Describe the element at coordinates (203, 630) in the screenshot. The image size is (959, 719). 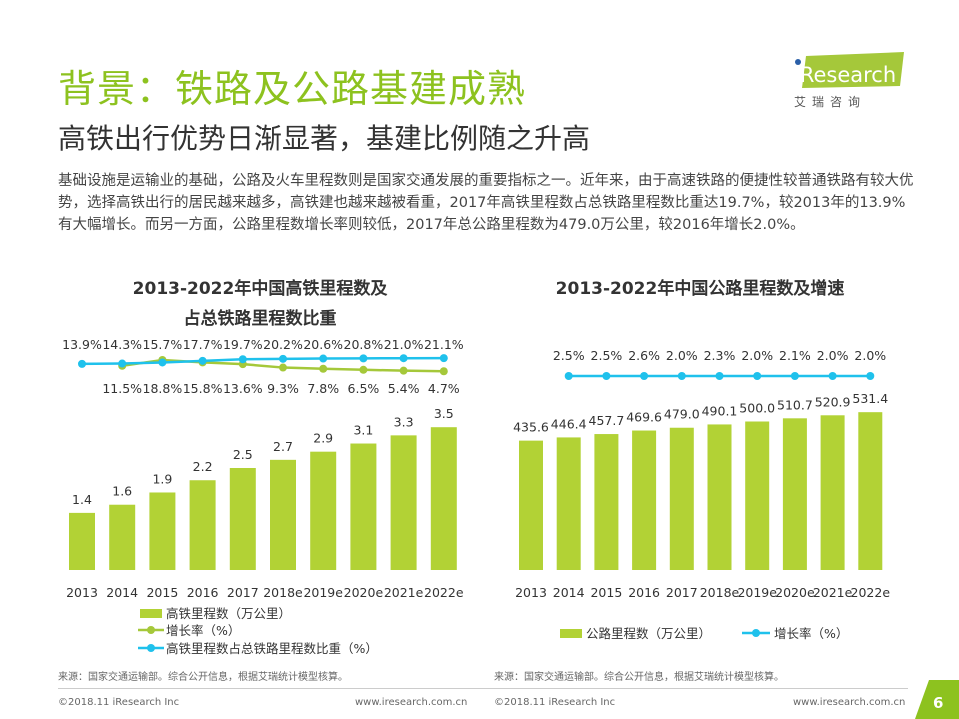
I see `legend-green-label: 增长率（%）` at that location.